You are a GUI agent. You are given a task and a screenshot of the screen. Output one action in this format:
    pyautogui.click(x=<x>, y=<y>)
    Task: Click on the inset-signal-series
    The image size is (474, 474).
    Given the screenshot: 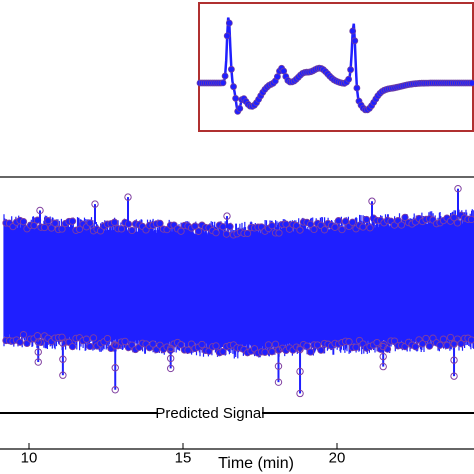 What is the action you would take?
    pyautogui.click(x=335, y=66)
    